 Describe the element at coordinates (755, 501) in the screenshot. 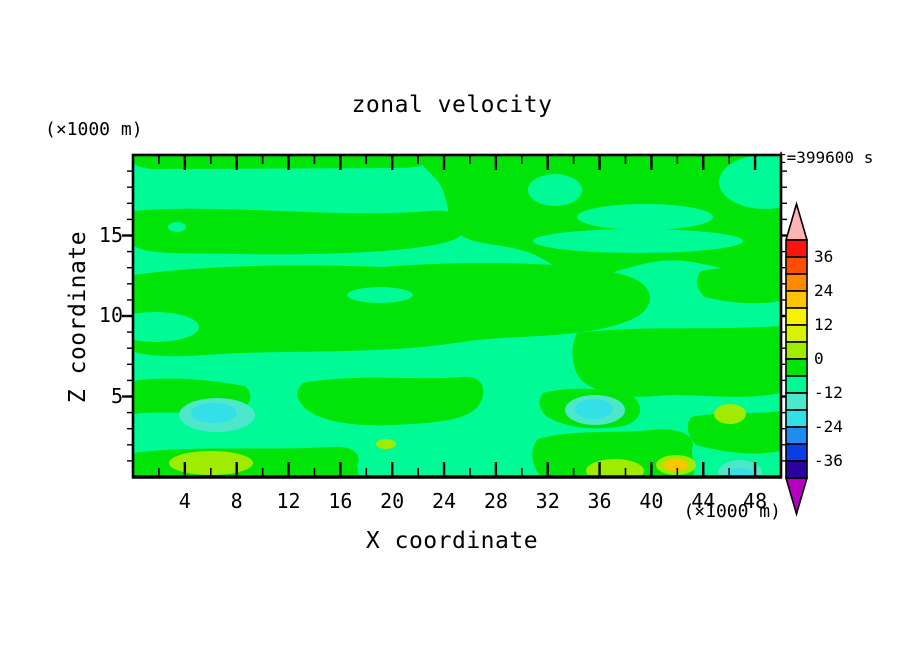

I see `x-tick-label: 48` at that location.